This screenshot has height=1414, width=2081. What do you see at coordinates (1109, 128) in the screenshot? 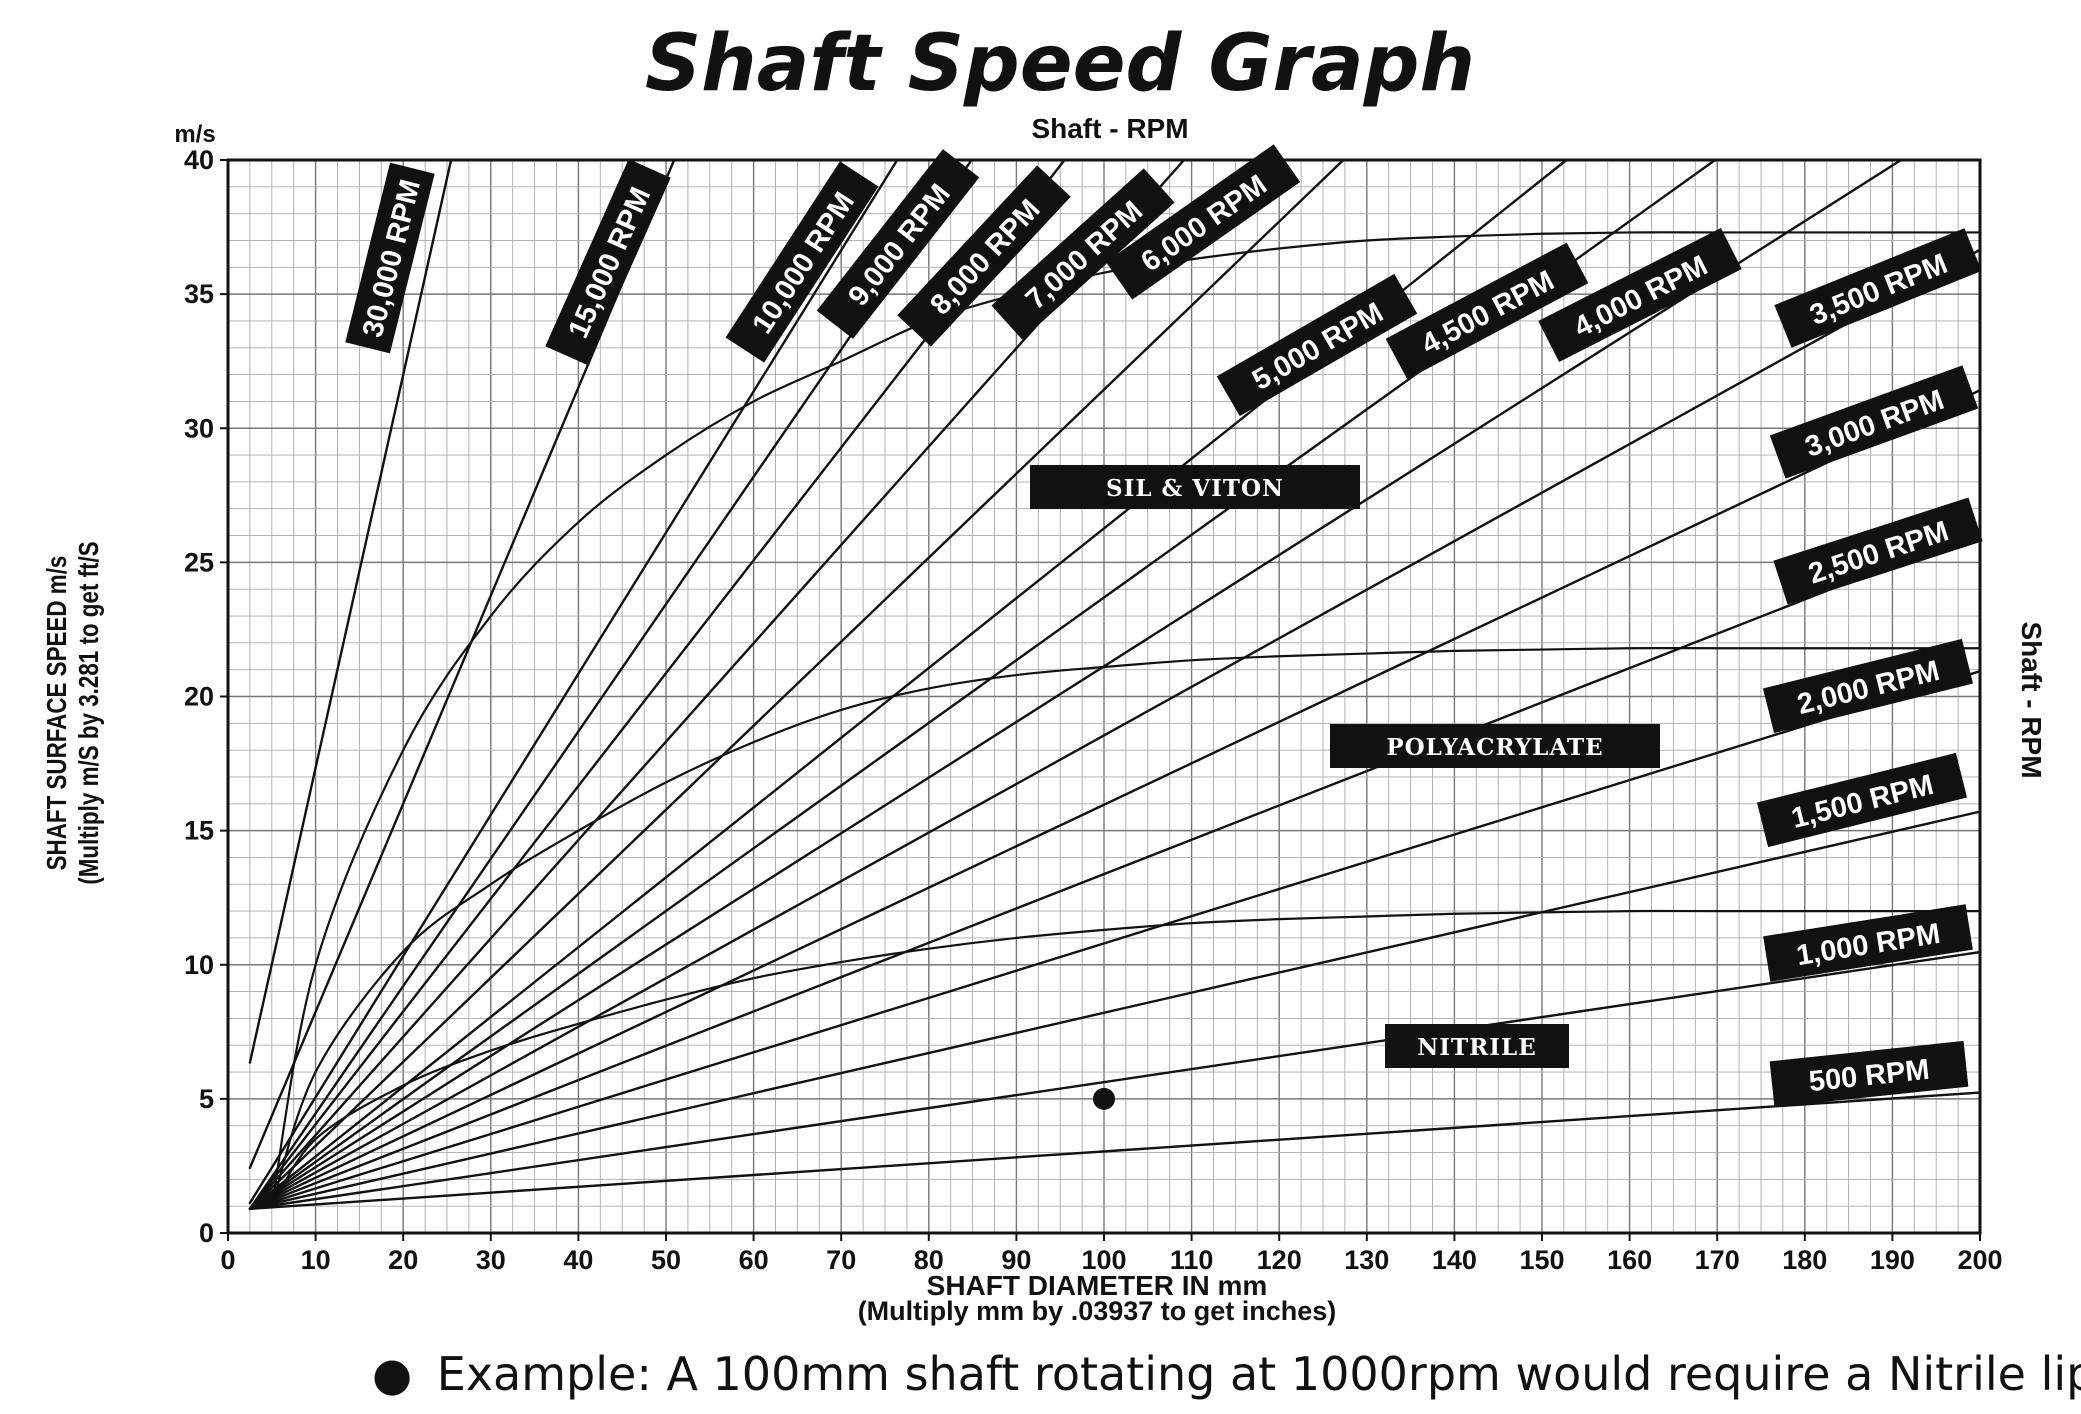
I see `top-axis-label: Shaft - RPM` at bounding box center [1109, 128].